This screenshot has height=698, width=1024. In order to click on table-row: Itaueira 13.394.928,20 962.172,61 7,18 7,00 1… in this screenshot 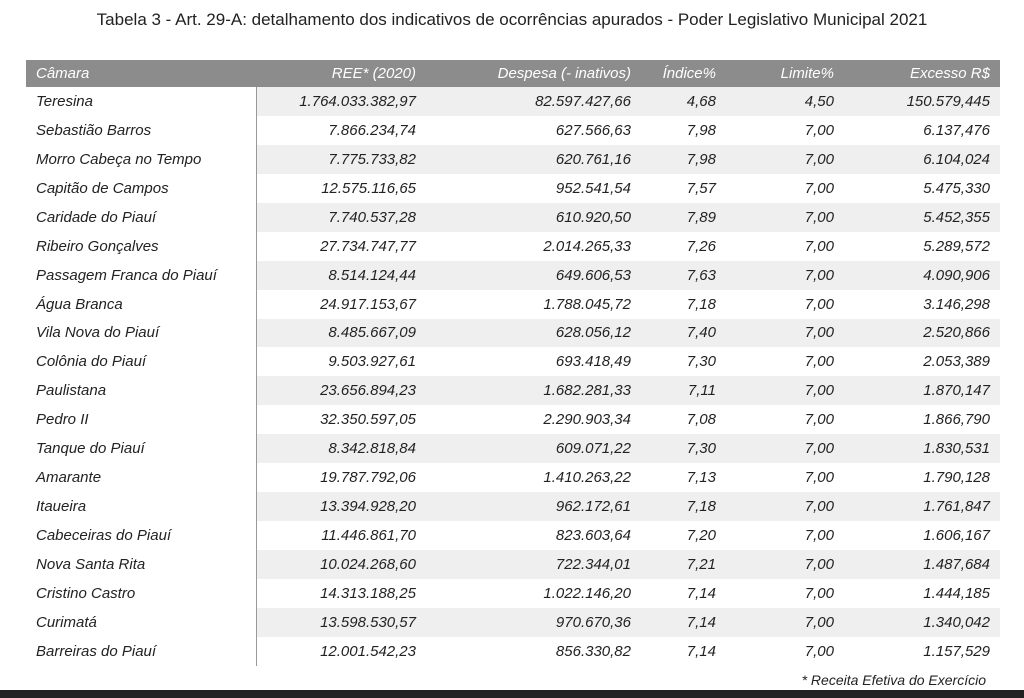, I will do `click(513, 507)`.